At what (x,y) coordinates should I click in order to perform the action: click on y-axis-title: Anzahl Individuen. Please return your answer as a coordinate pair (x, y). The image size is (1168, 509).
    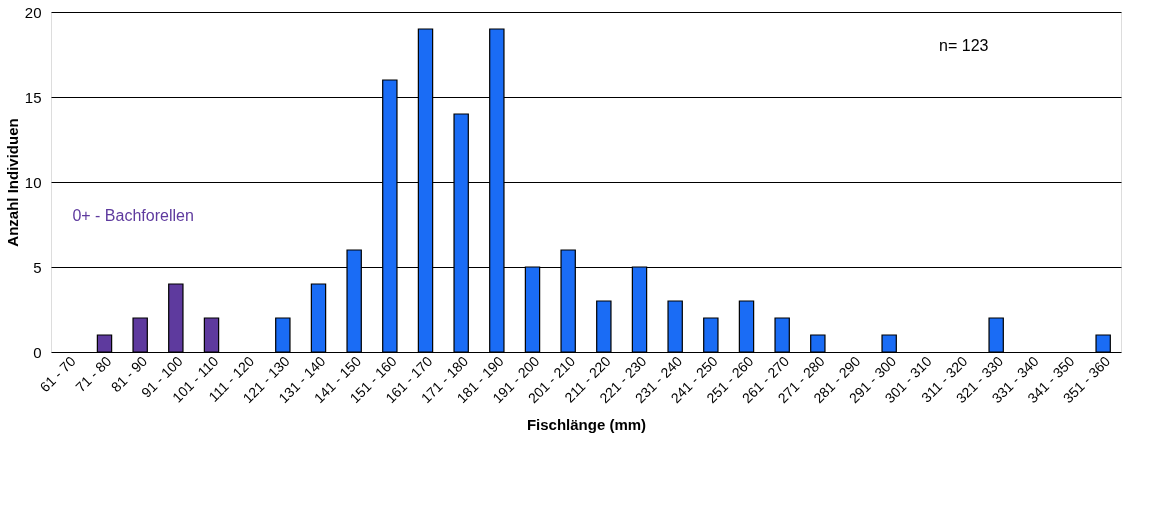
    Looking at the image, I should click on (12, 182).